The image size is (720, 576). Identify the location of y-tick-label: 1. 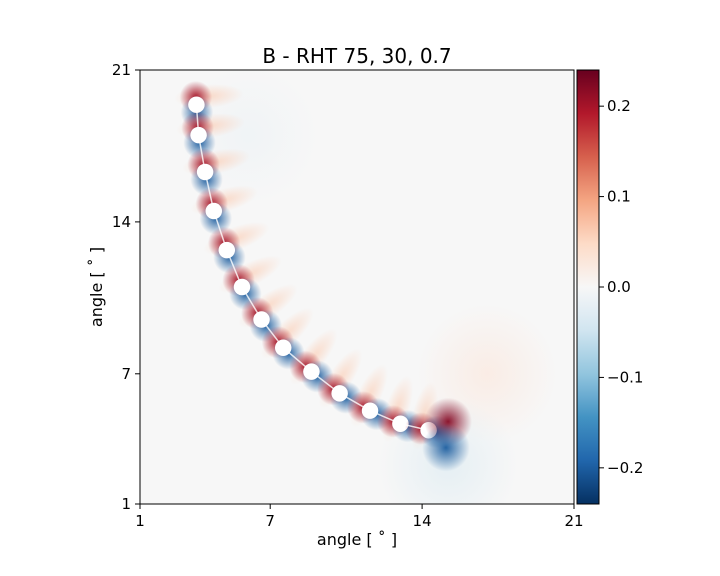
(126, 504).